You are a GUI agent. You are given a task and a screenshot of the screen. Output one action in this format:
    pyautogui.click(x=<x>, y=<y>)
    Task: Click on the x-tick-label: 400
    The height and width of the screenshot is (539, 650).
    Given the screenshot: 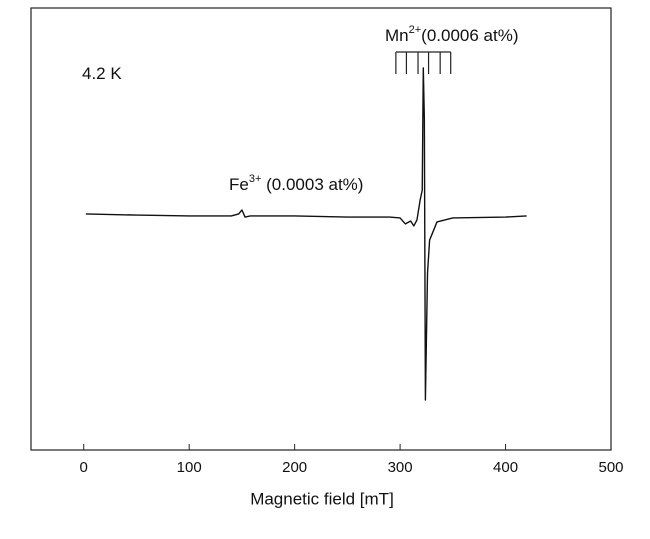 What is the action you would take?
    pyautogui.click(x=505, y=467)
    